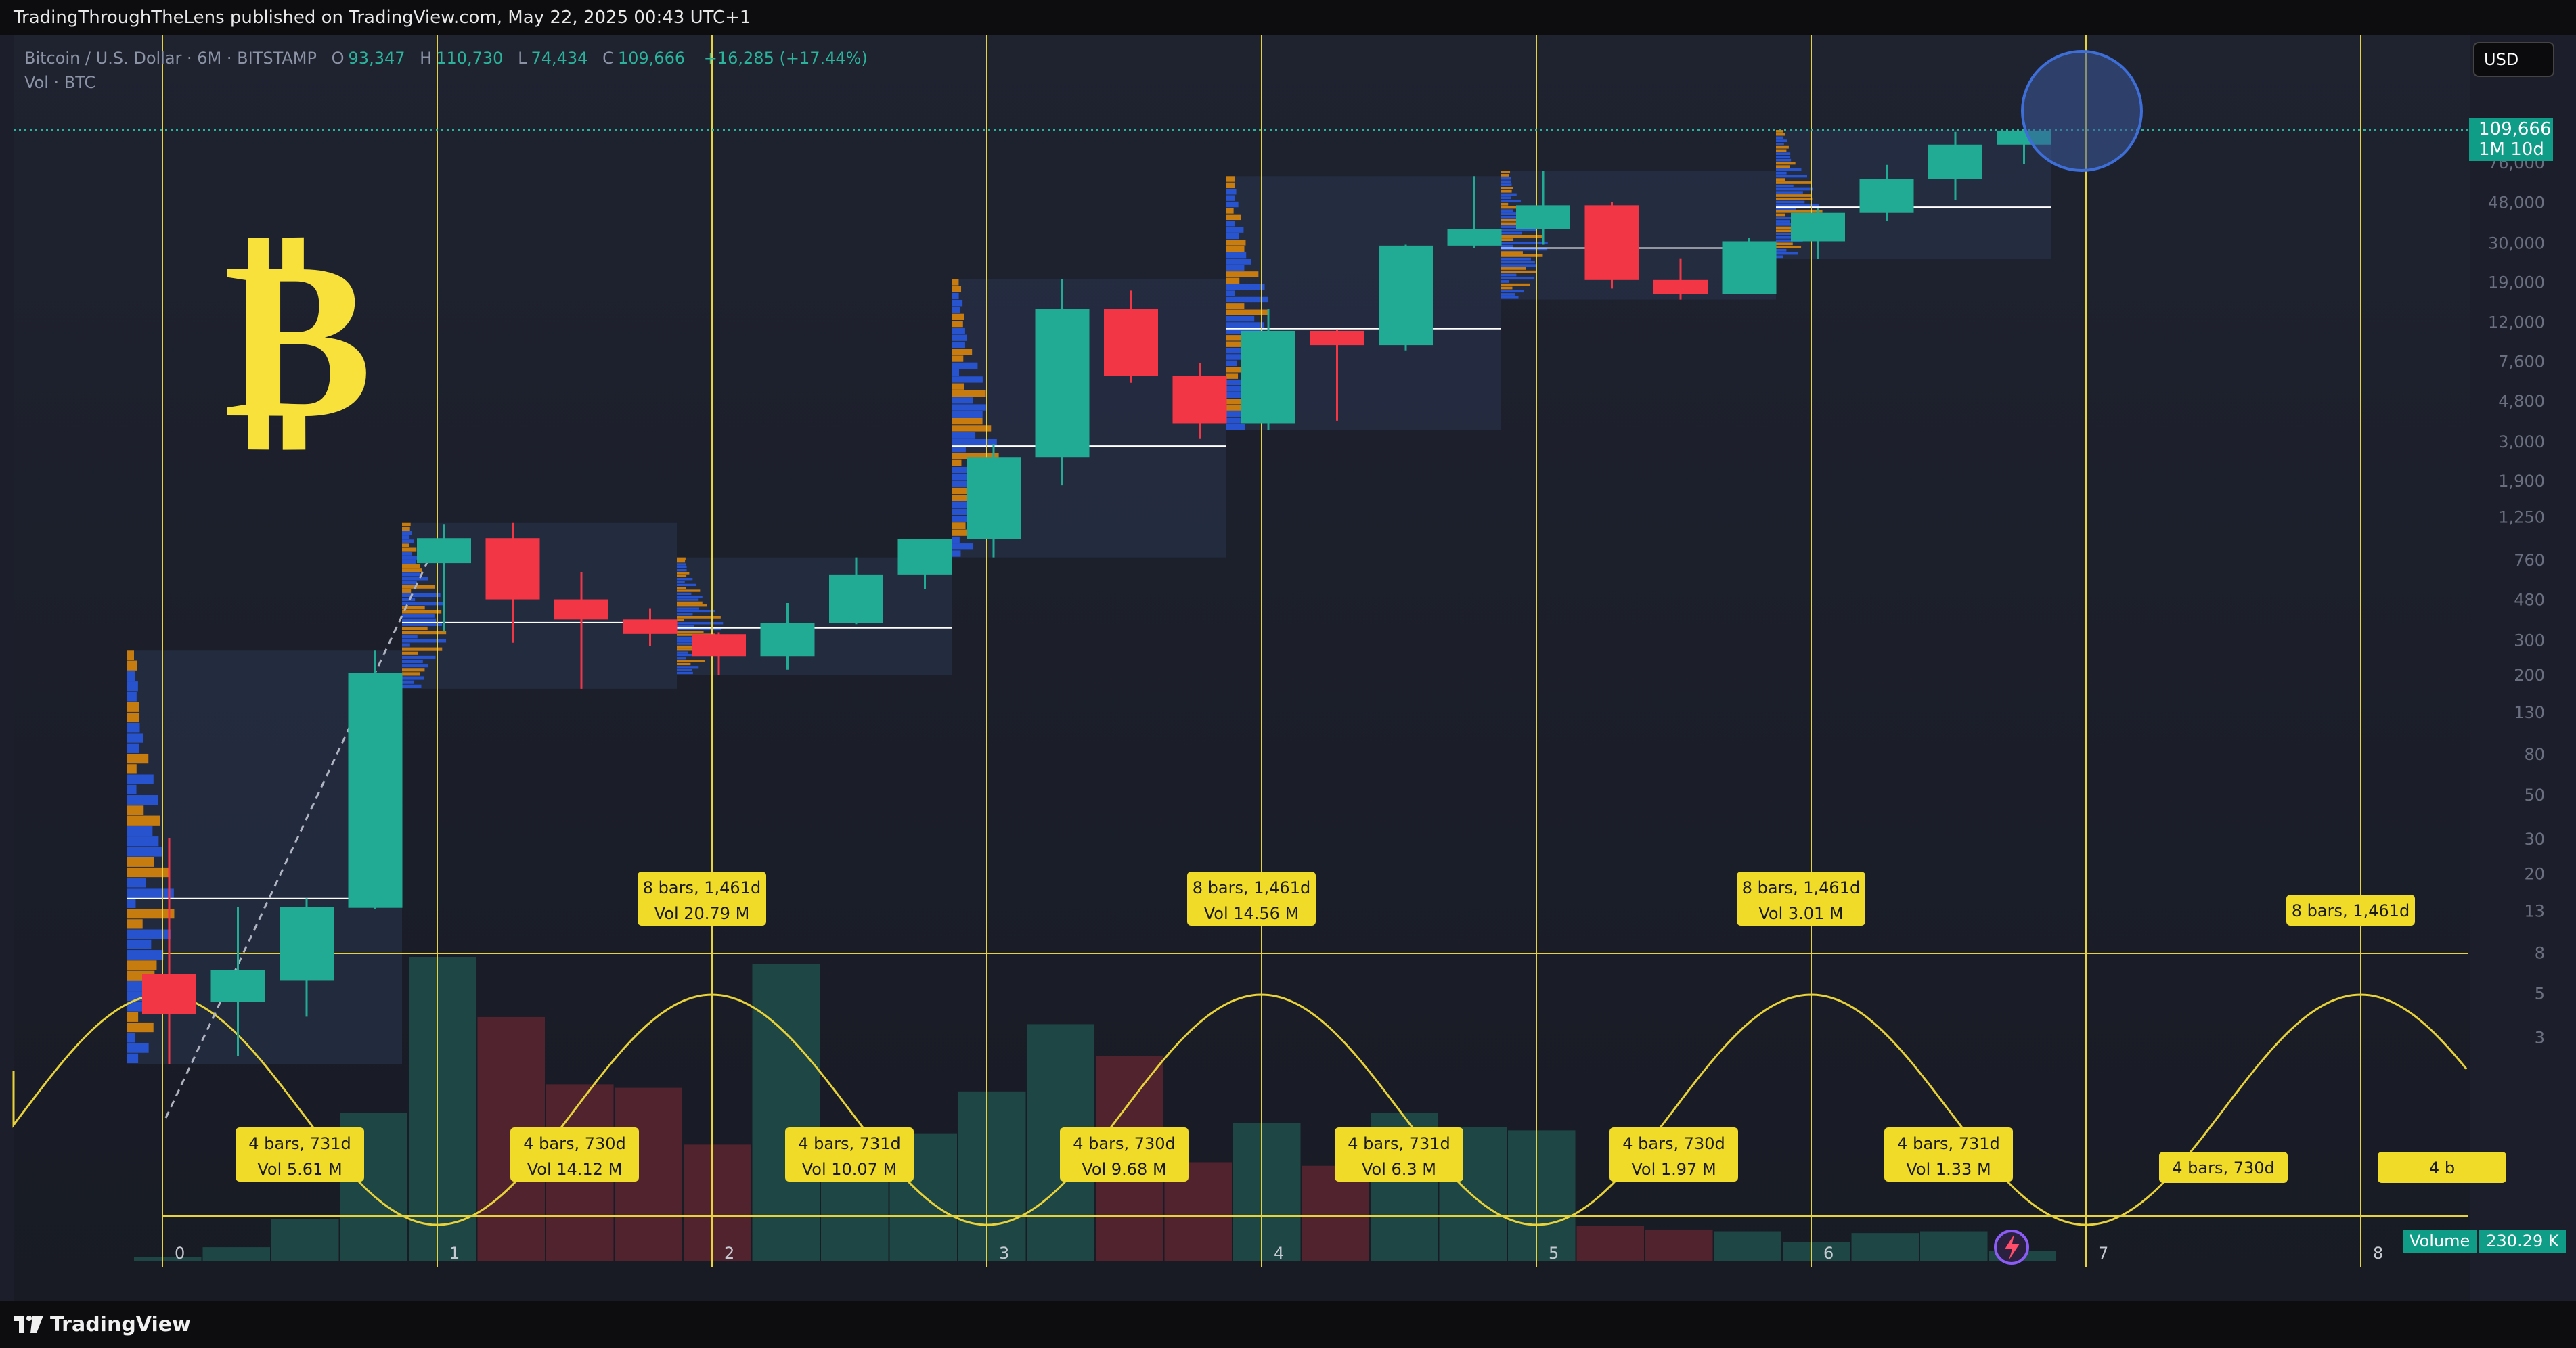 This screenshot has height=1348, width=2576. What do you see at coordinates (1800, 913) in the screenshot?
I see `cycle-label-text: Vol 3.01 M` at bounding box center [1800, 913].